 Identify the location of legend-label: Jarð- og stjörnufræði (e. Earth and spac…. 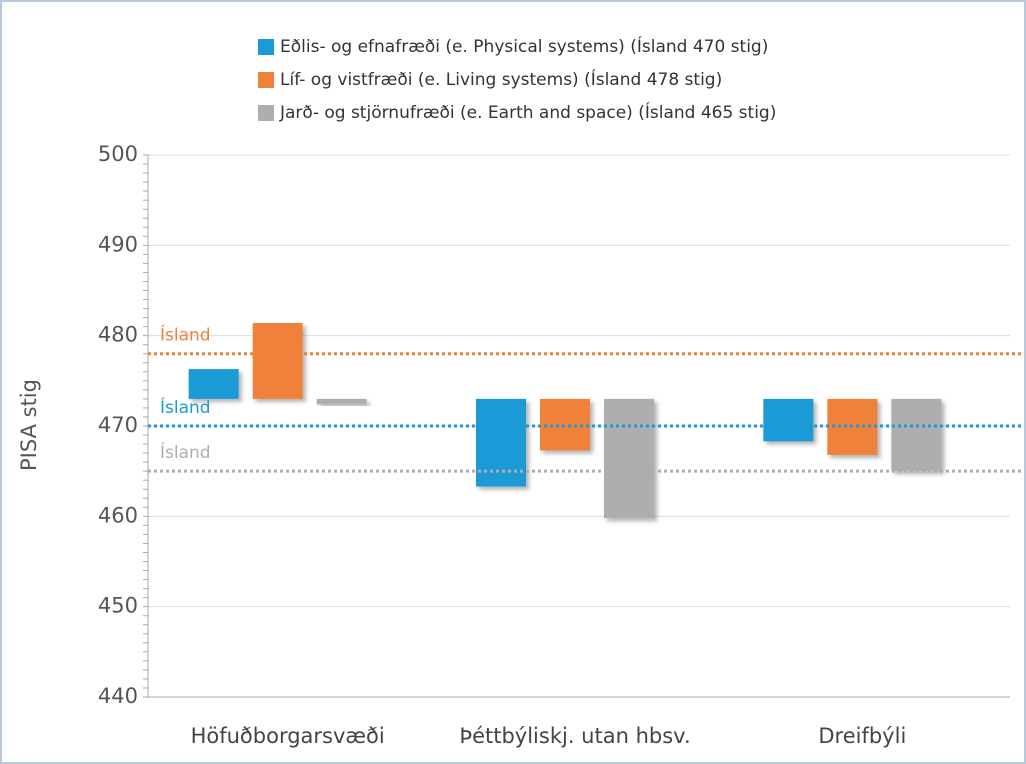
(527, 112).